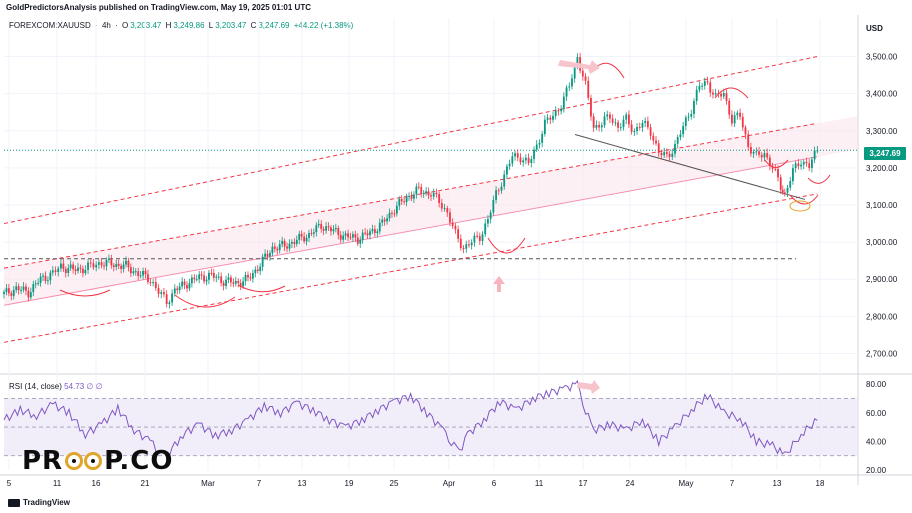  I want to click on high-label: H, so click(168, 25).